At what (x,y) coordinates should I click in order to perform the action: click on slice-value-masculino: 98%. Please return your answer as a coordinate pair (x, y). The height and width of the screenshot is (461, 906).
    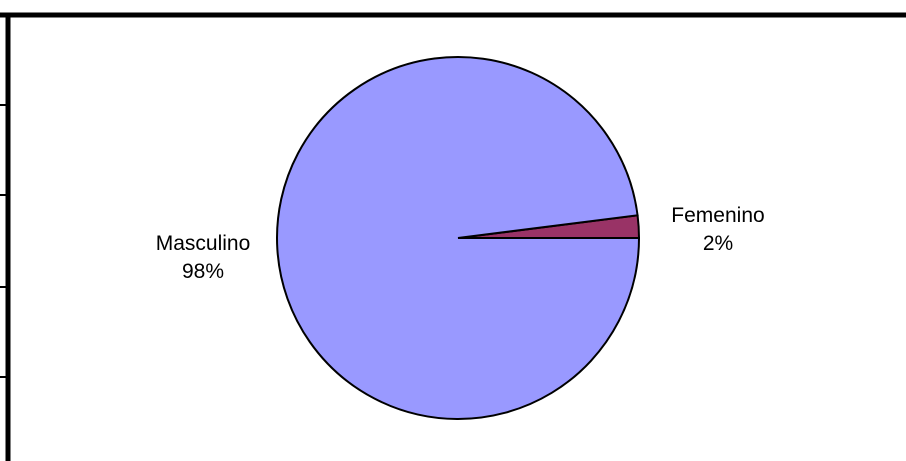
    Looking at the image, I should click on (203, 271).